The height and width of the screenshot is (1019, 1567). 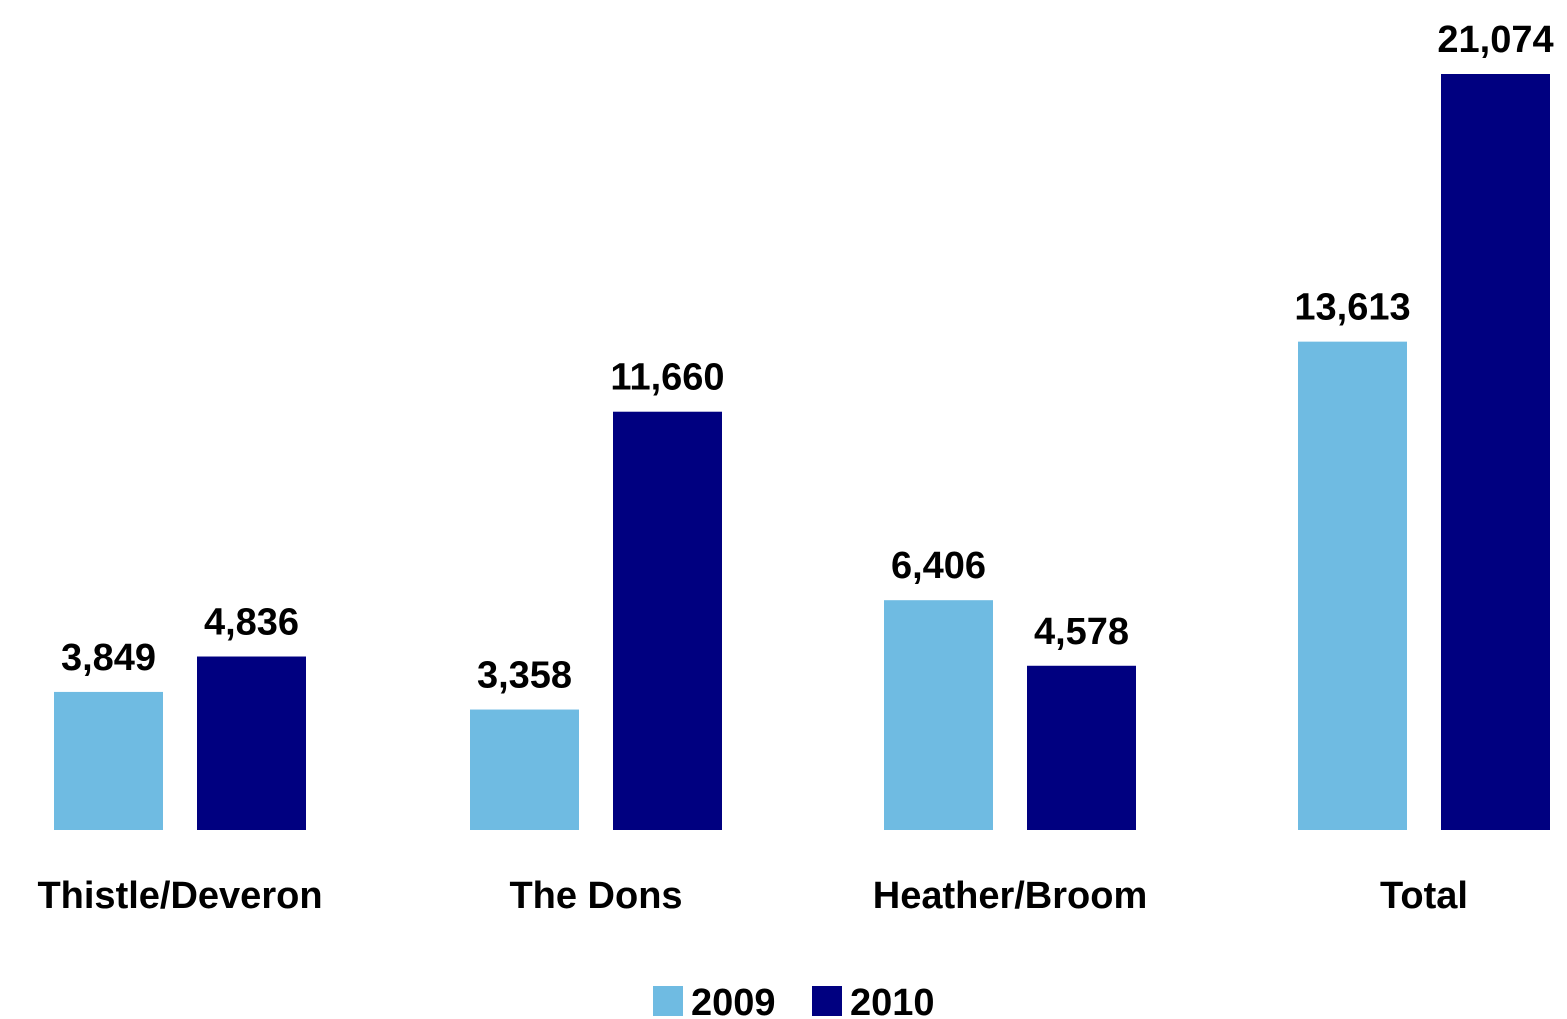 What do you see at coordinates (251, 623) in the screenshot?
I see `data-label-2010-0: 4,836` at bounding box center [251, 623].